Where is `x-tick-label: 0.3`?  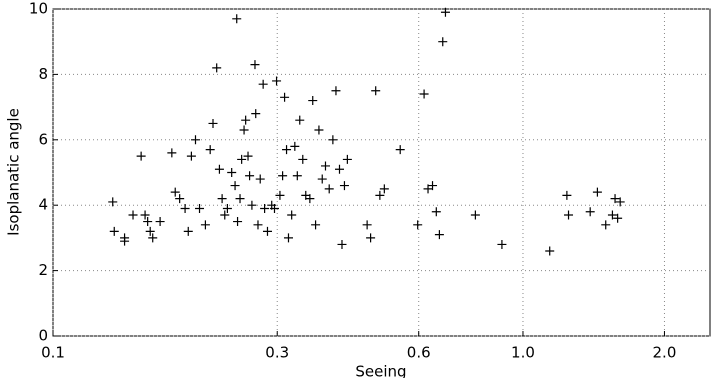
x-tick-label: 0.3 is located at coordinates (277, 353).